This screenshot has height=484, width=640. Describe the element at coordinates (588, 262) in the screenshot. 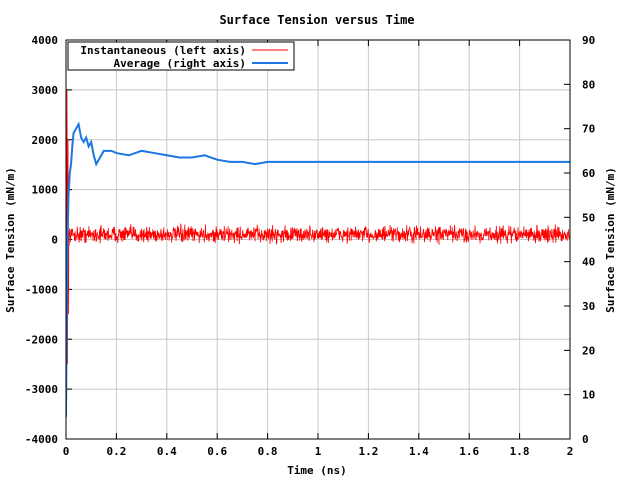

I see `y-right-tick-label: 40` at that location.